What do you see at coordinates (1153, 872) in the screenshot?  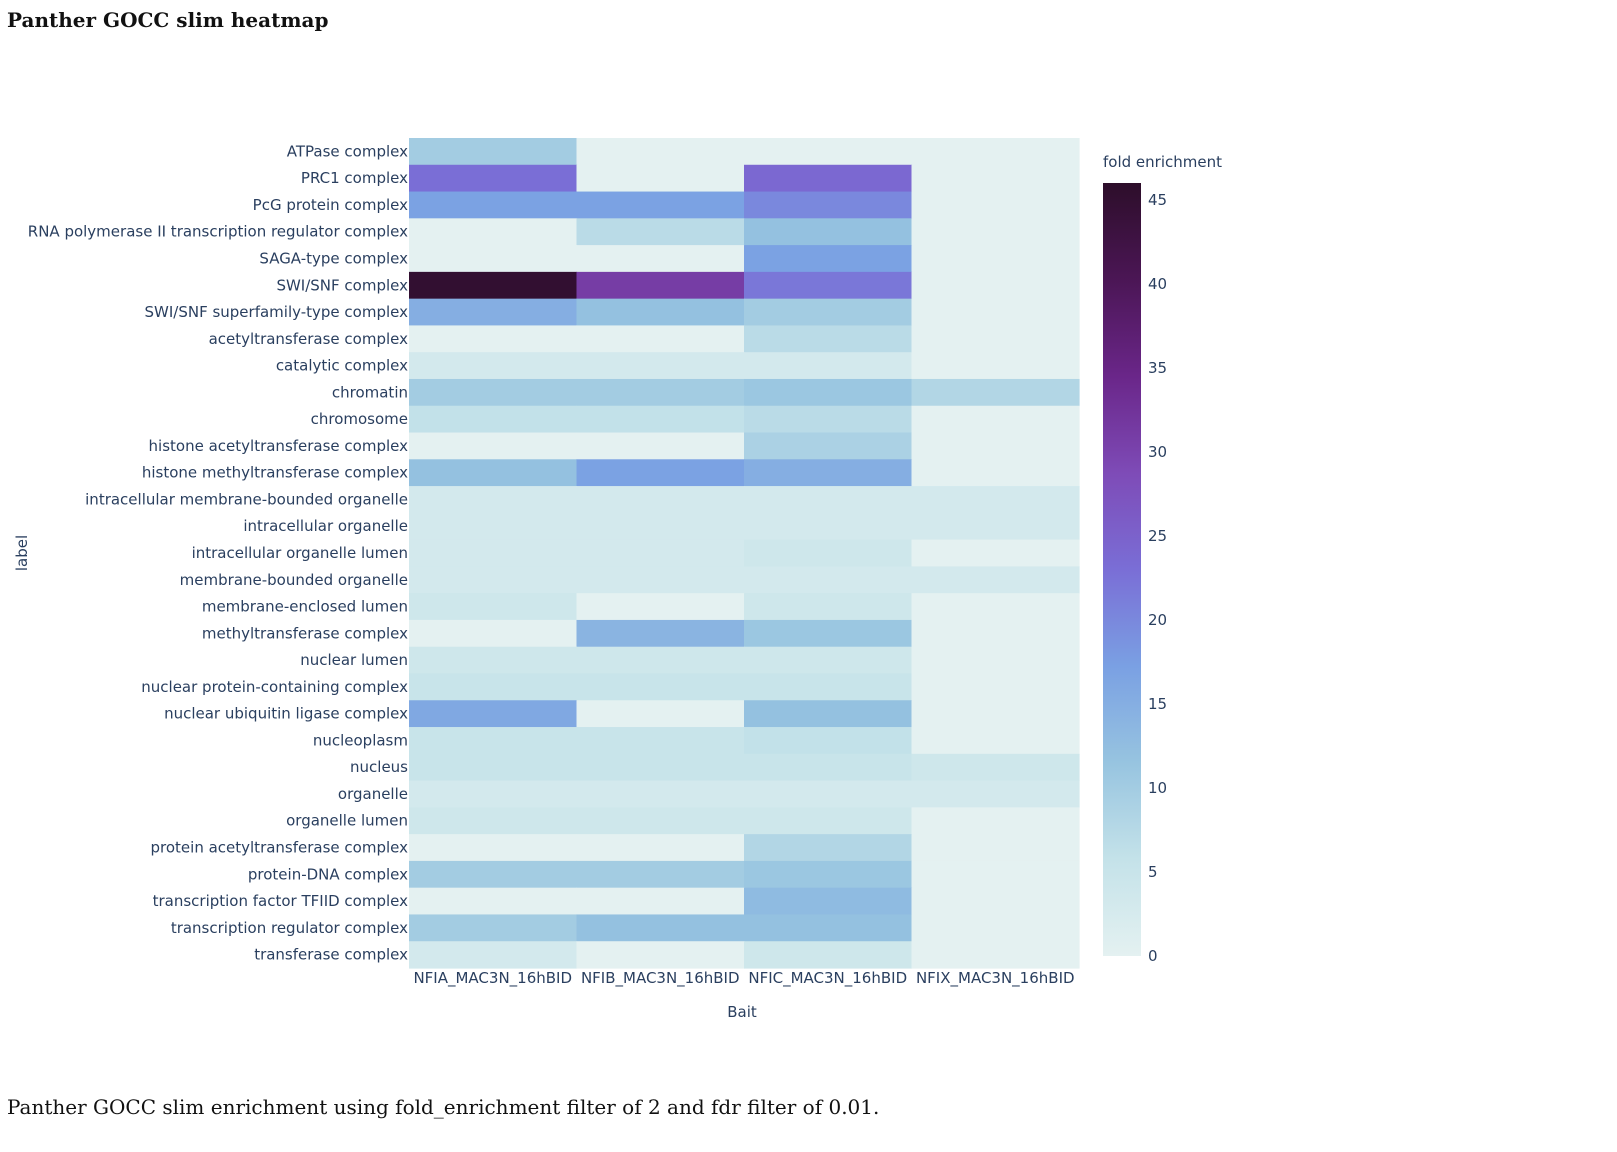 I see `colorbar-tick-label: 5` at bounding box center [1153, 872].